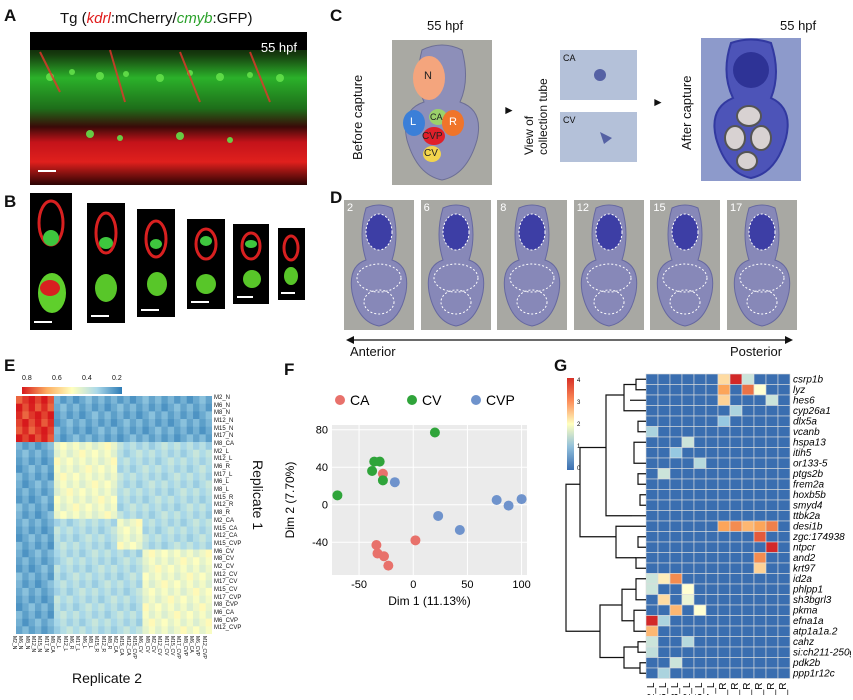 The image size is (853, 700). What do you see at coordinates (222, 413) in the screenshot?
I see `heatmap-row-label: M8_N` at bounding box center [222, 413].